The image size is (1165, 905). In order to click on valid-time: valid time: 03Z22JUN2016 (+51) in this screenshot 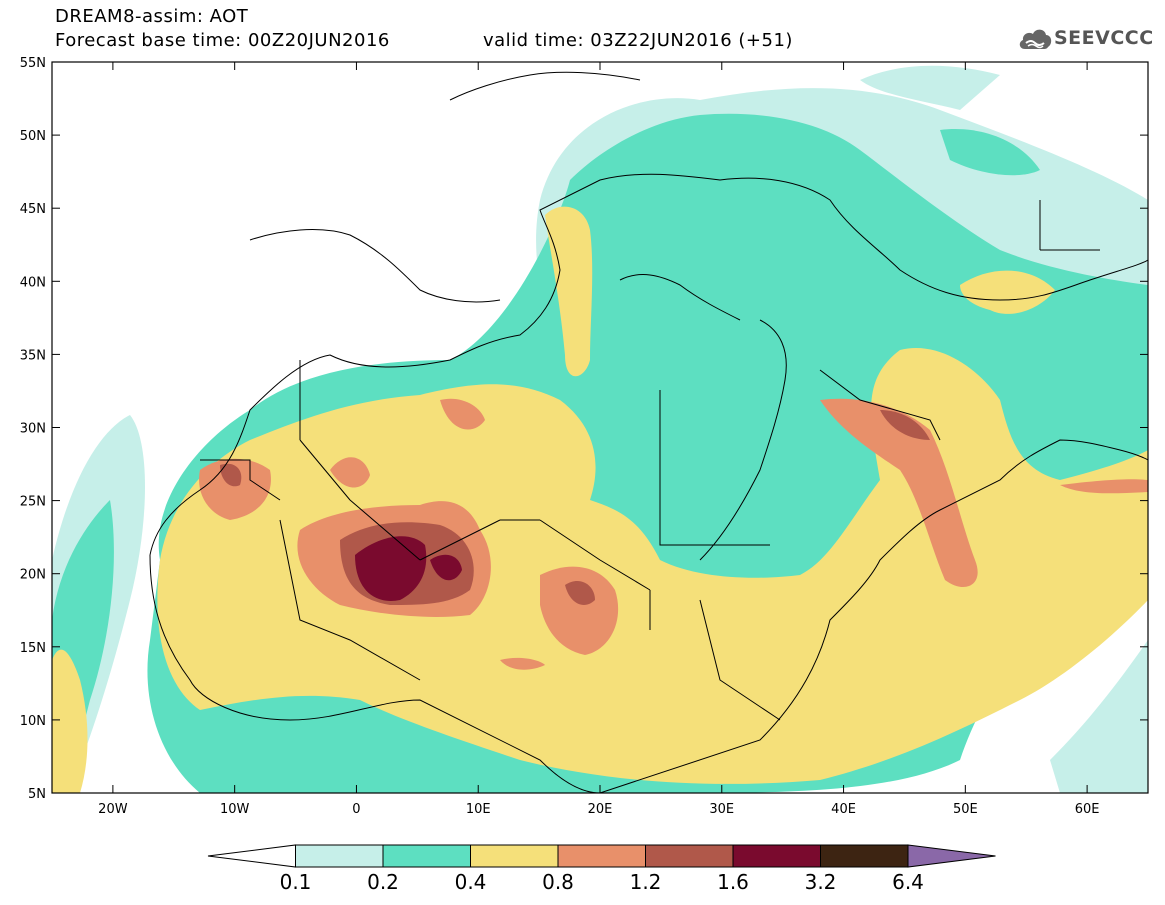, I will do `click(638, 40)`.